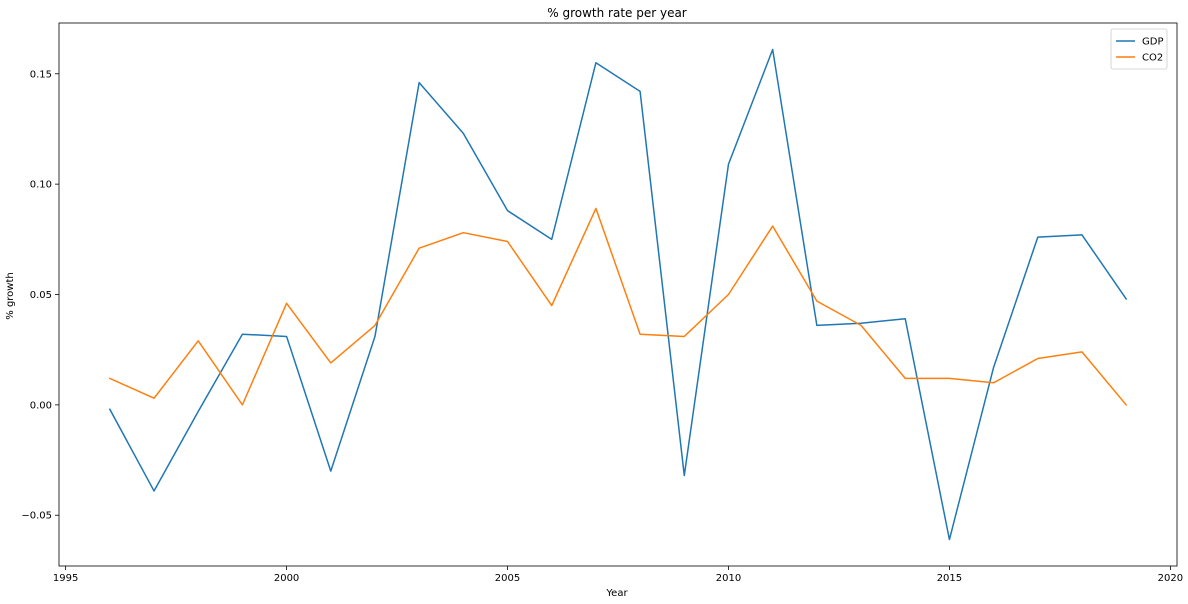 Image resolution: width=1188 pixels, height=604 pixels. Describe the element at coordinates (65, 578) in the screenshot. I see `x-tick-label: 1995` at that location.